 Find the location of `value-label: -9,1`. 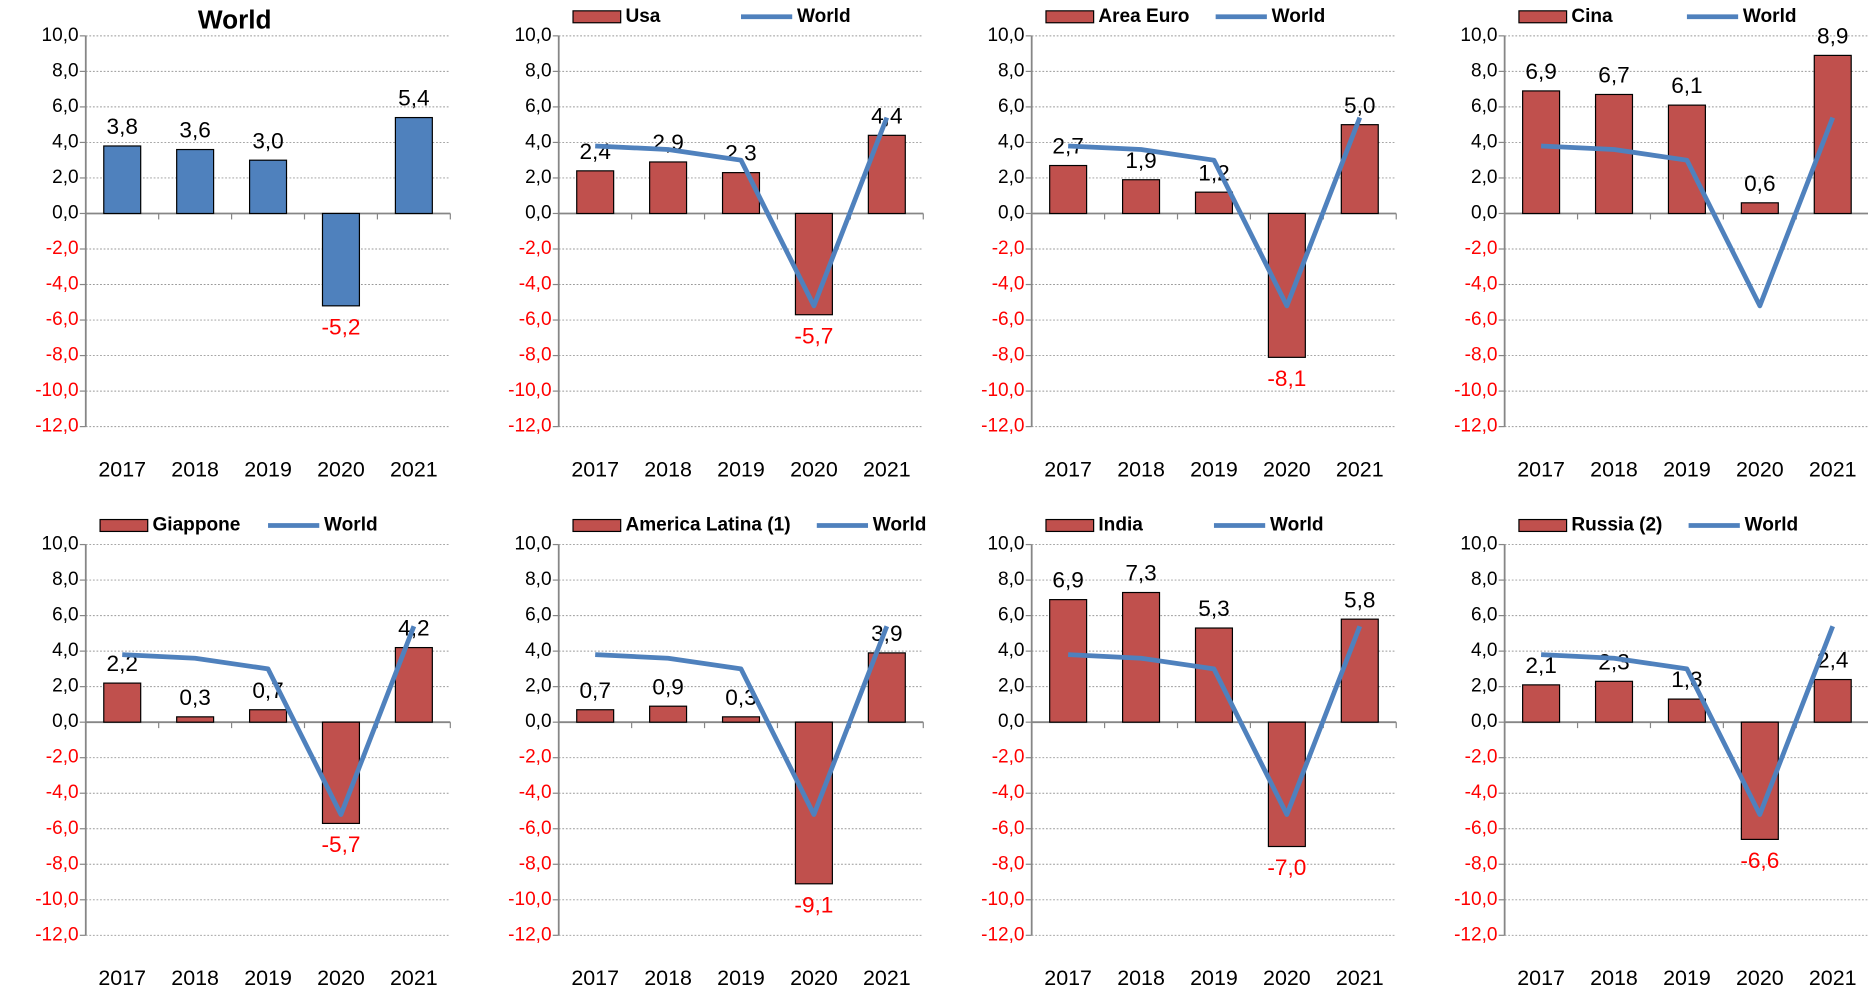

value-label: -9,1 is located at coordinates (813, 904).